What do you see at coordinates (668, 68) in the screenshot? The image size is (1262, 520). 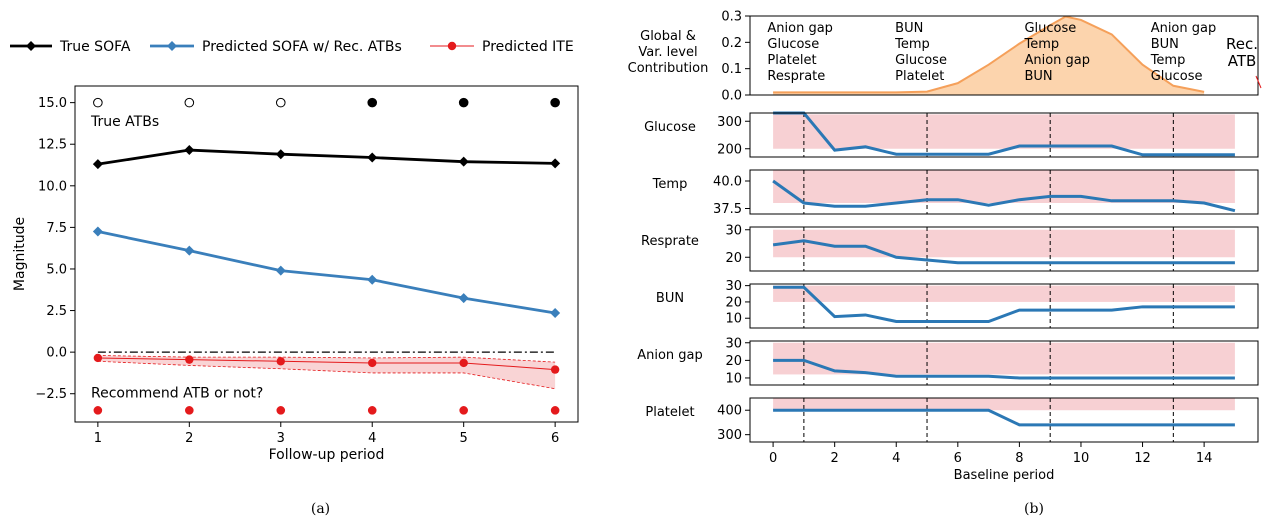 I see `contribution-axis-label: Contribution` at bounding box center [668, 68].